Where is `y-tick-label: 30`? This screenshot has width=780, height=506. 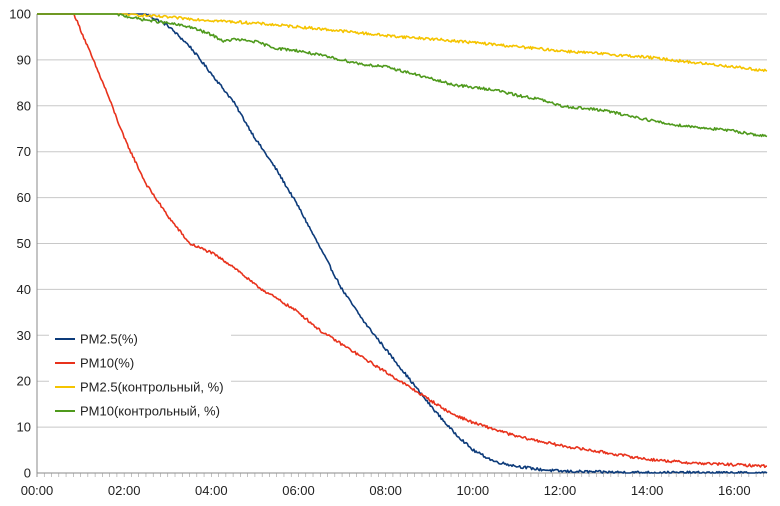
y-tick-label: 30 is located at coordinates (24, 335).